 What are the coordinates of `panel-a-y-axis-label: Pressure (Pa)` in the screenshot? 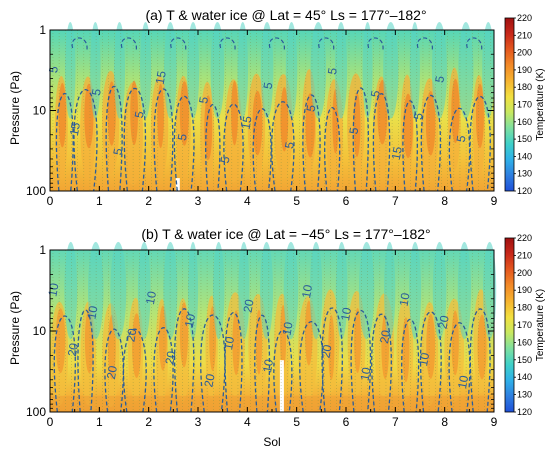 It's located at (15, 108).